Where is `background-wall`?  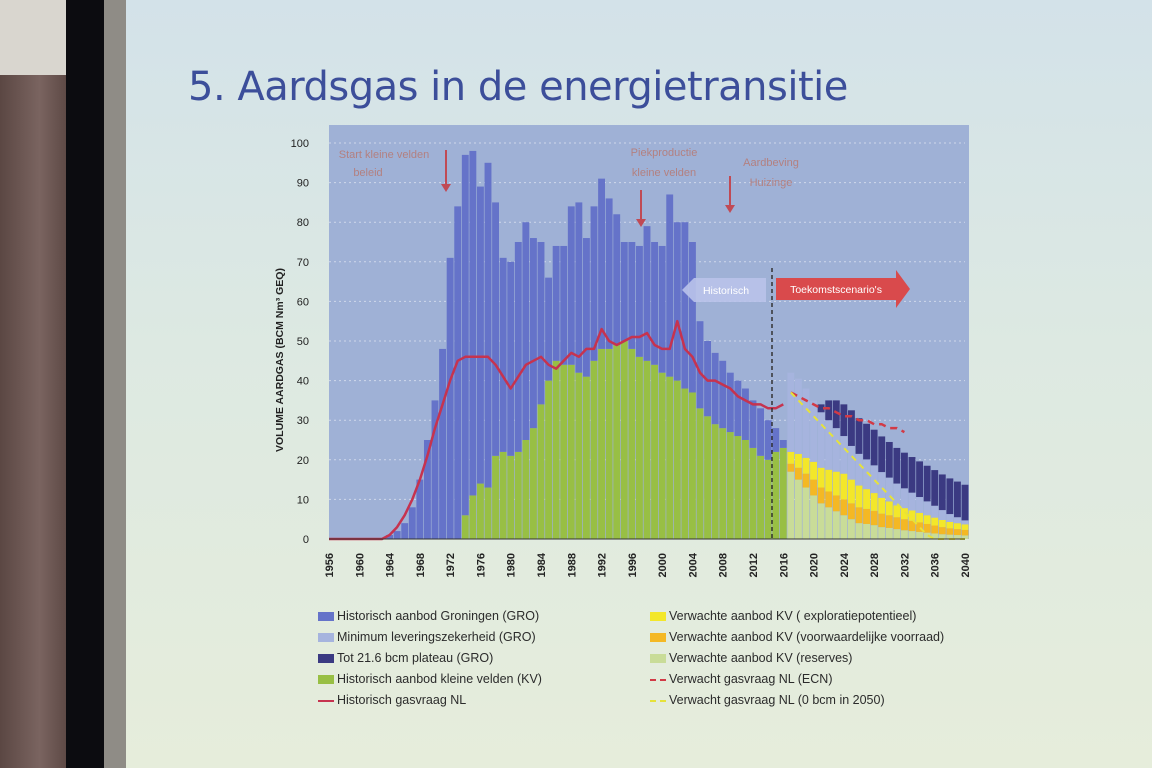 background-wall is located at coordinates (33, 384).